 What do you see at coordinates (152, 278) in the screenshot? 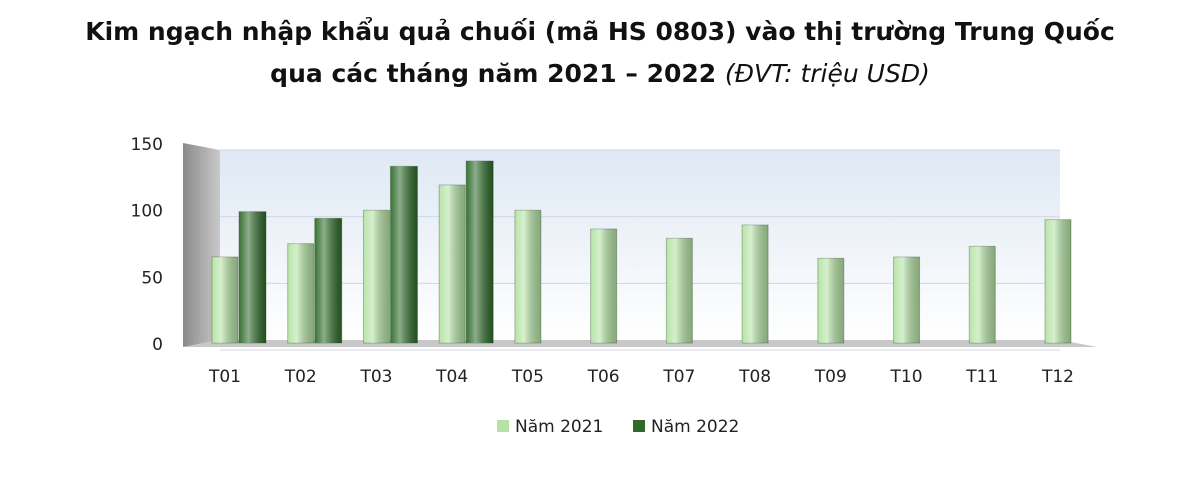
I see `y-tick-label: 50` at bounding box center [152, 278].